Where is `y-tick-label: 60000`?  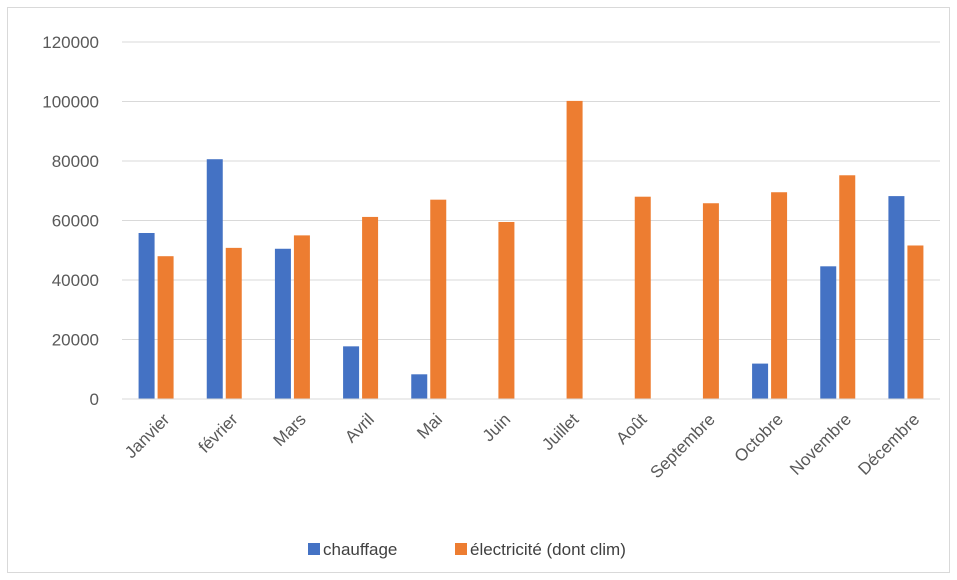
y-tick-label: 60000 is located at coordinates (75, 221).